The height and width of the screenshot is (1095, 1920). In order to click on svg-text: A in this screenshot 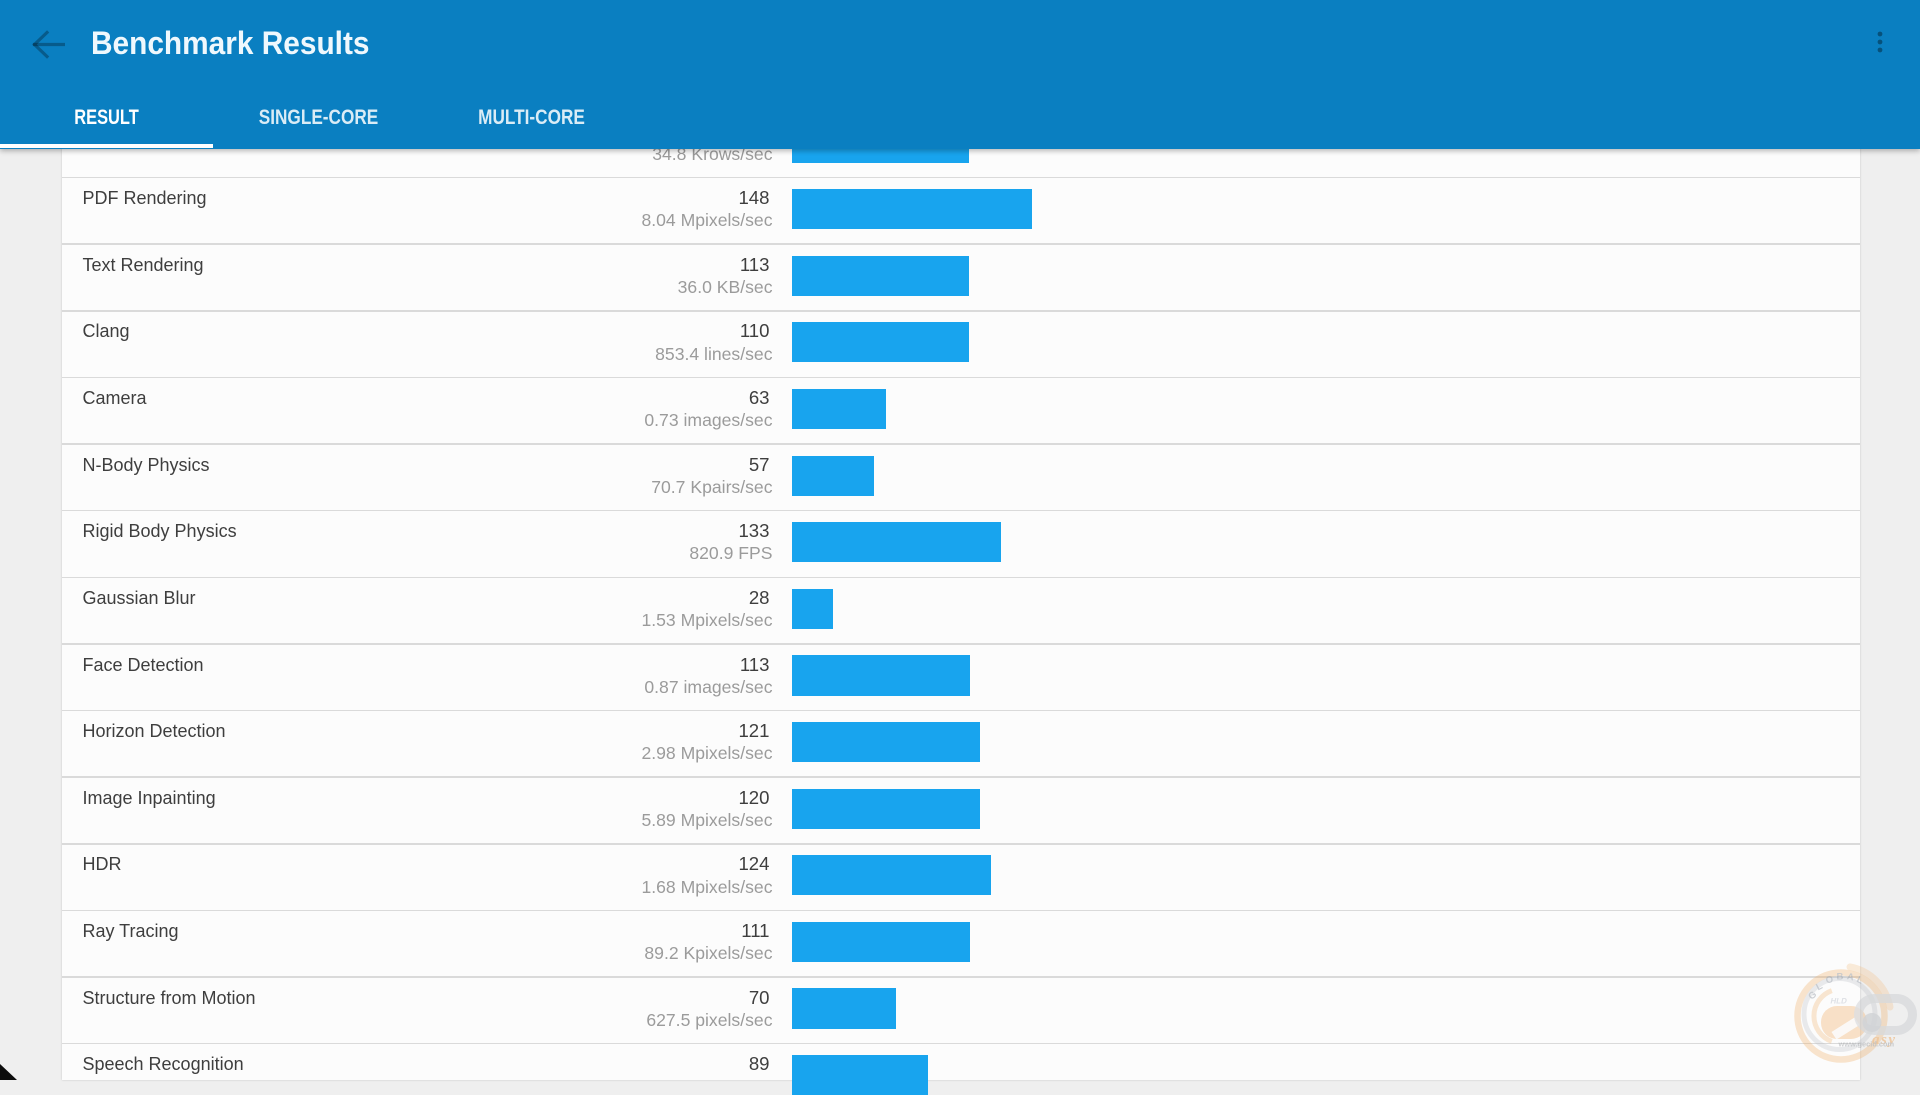, I will do `click(1850, 977)`.